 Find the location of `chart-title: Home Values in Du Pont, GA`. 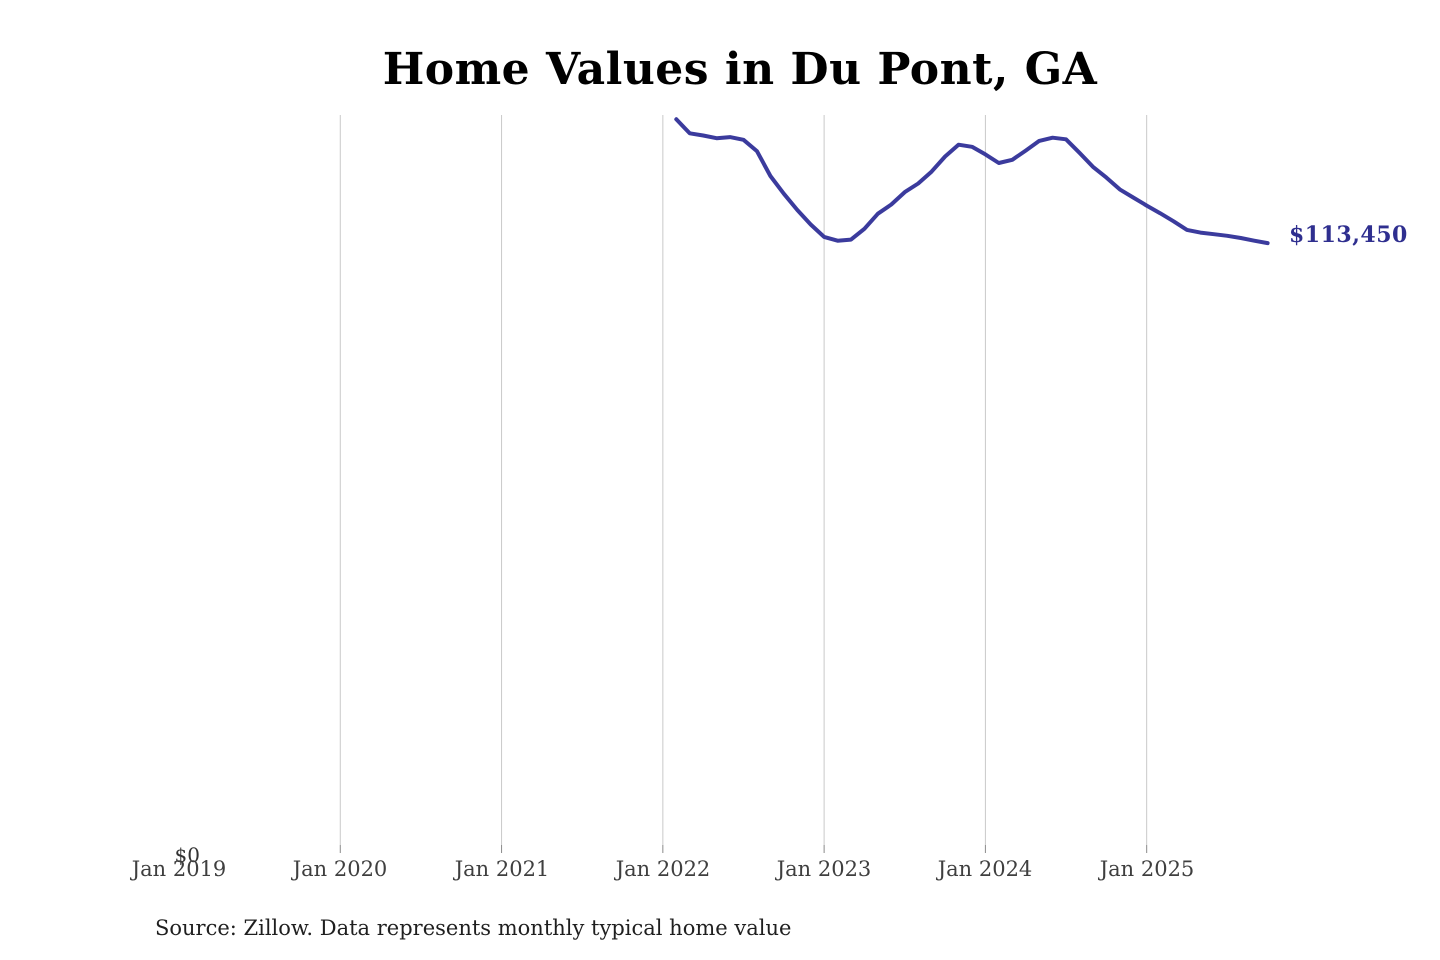

chart-title: Home Values in Du Pont, GA is located at coordinates (740, 69).